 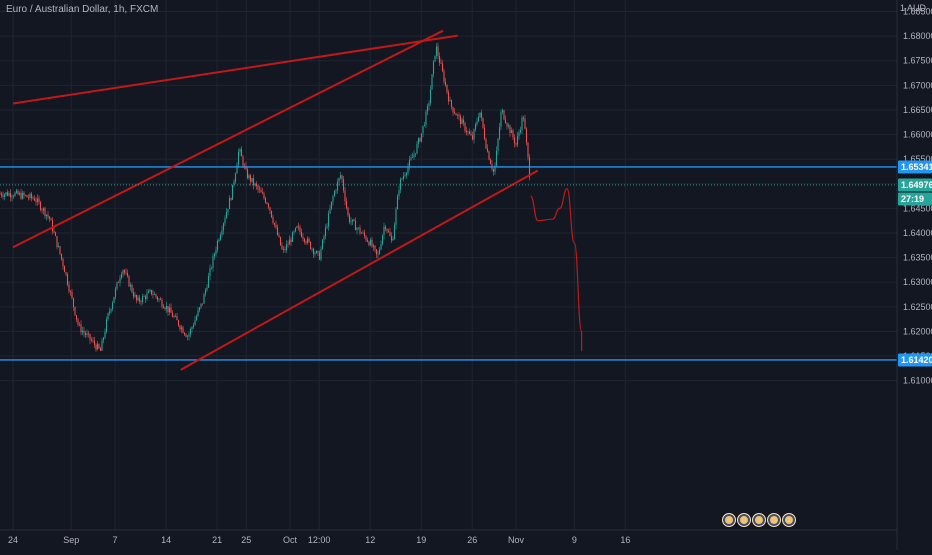 What do you see at coordinates (71, 540) in the screenshot?
I see `x-tick-label: Sep` at bounding box center [71, 540].